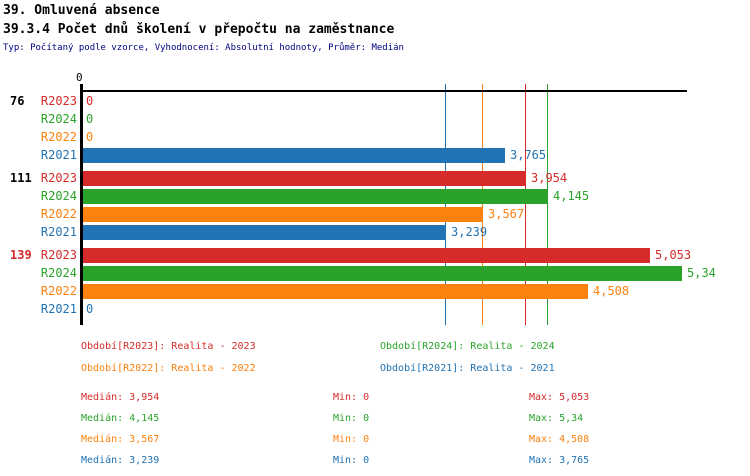 This screenshot has width=750, height=476. What do you see at coordinates (556, 418) in the screenshot?
I see `stat-max-r2024: Max: 5,34` at bounding box center [556, 418].